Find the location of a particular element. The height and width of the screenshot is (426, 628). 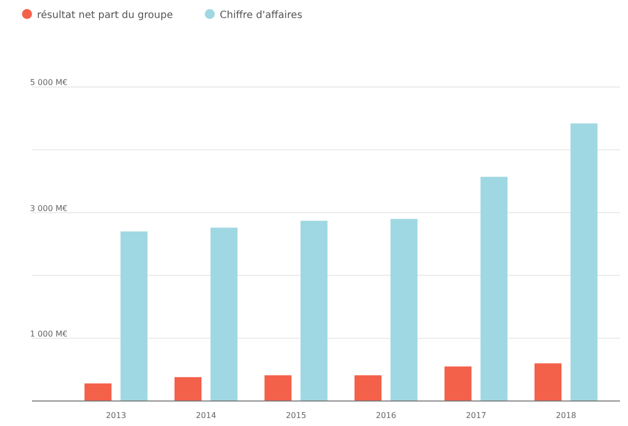

x-tick-label: 2016 is located at coordinates (386, 415).